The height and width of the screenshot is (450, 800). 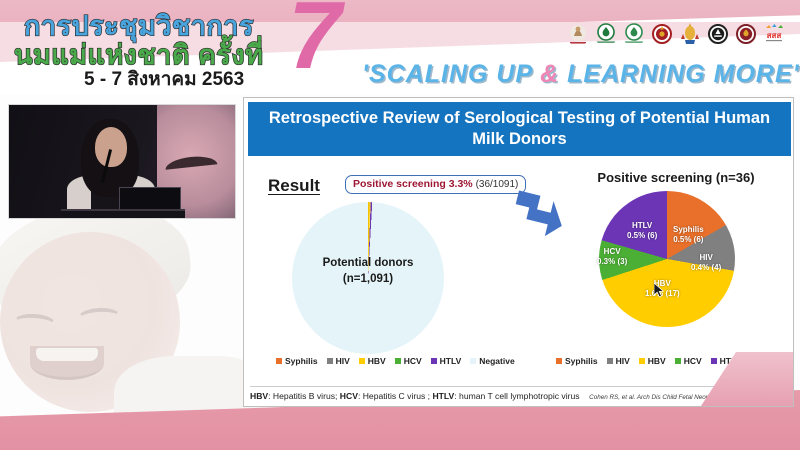 What do you see at coordinates (294, 185) in the screenshot?
I see `result-label: Result` at bounding box center [294, 185].